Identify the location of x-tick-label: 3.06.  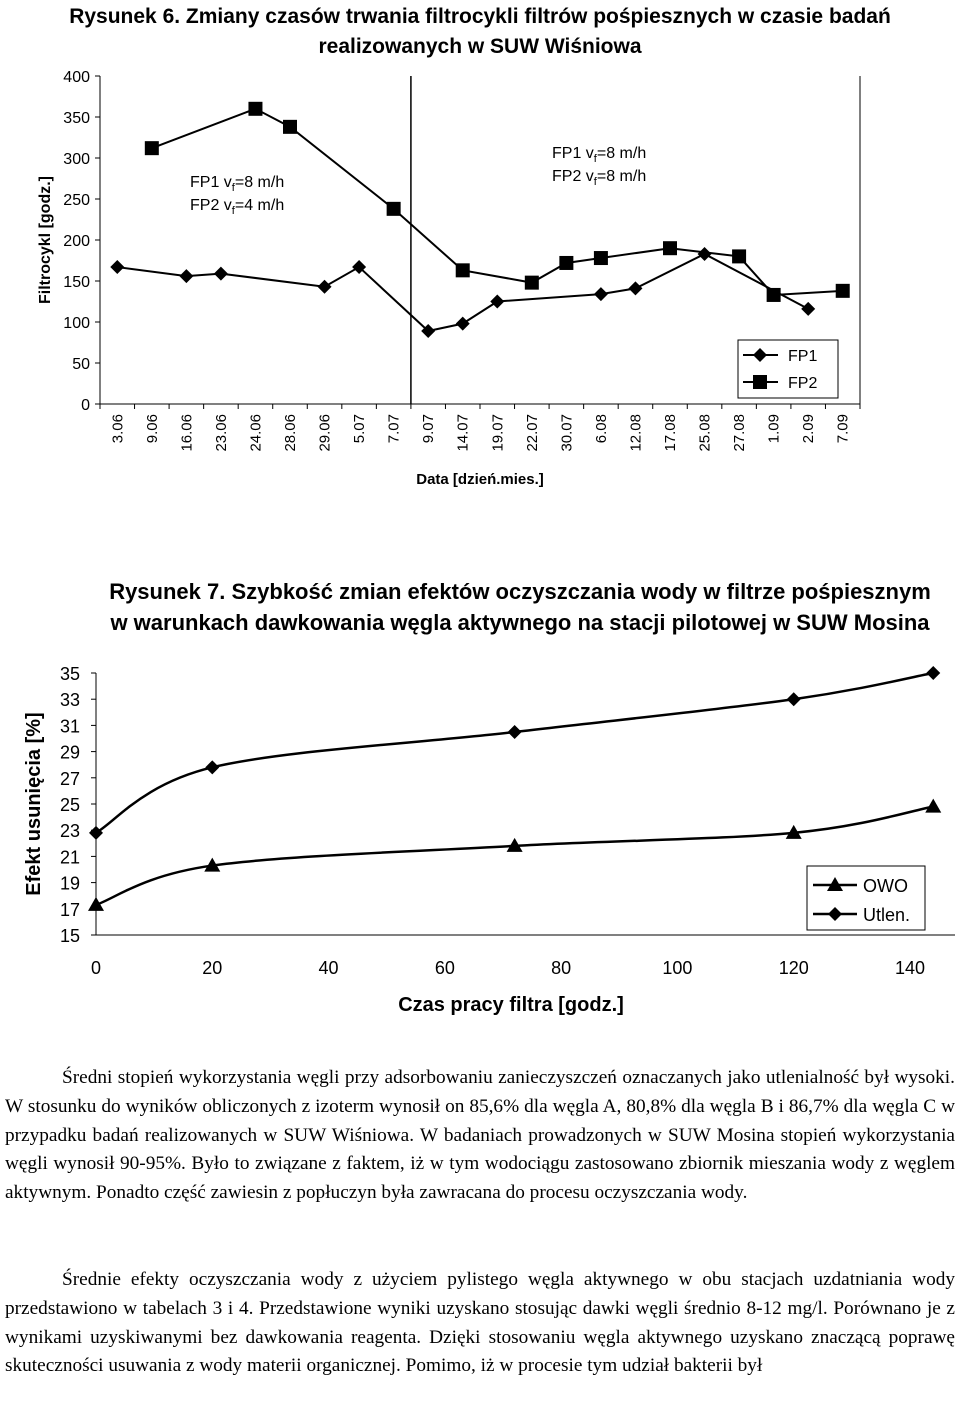
(117, 428).